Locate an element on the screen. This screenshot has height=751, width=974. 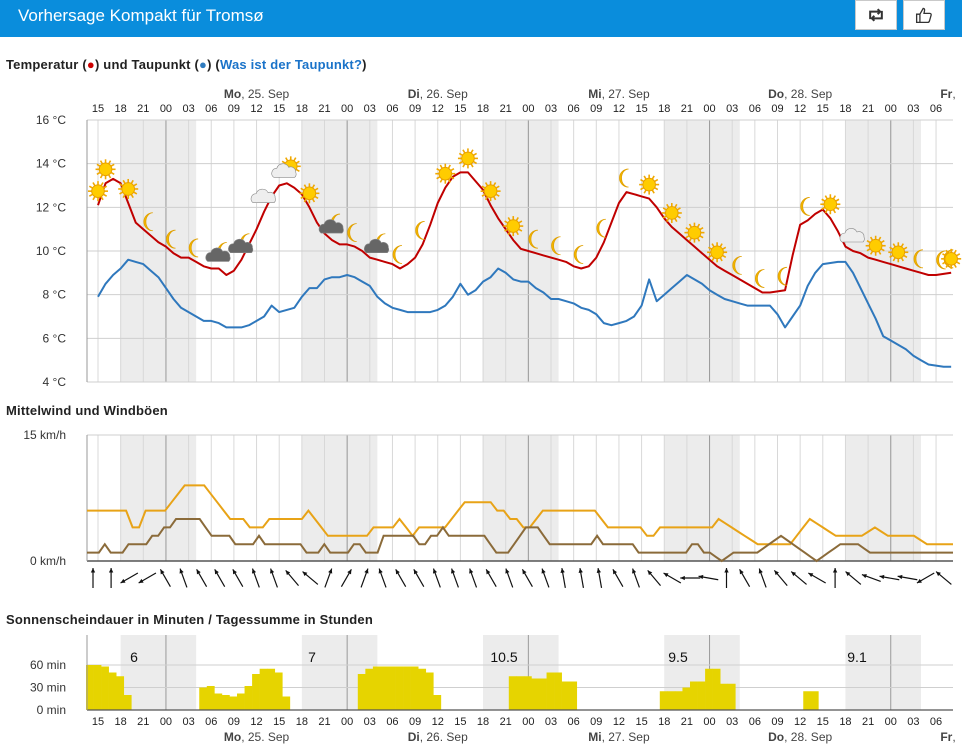
y-tick-label: 4 °C is located at coordinates (55, 382).